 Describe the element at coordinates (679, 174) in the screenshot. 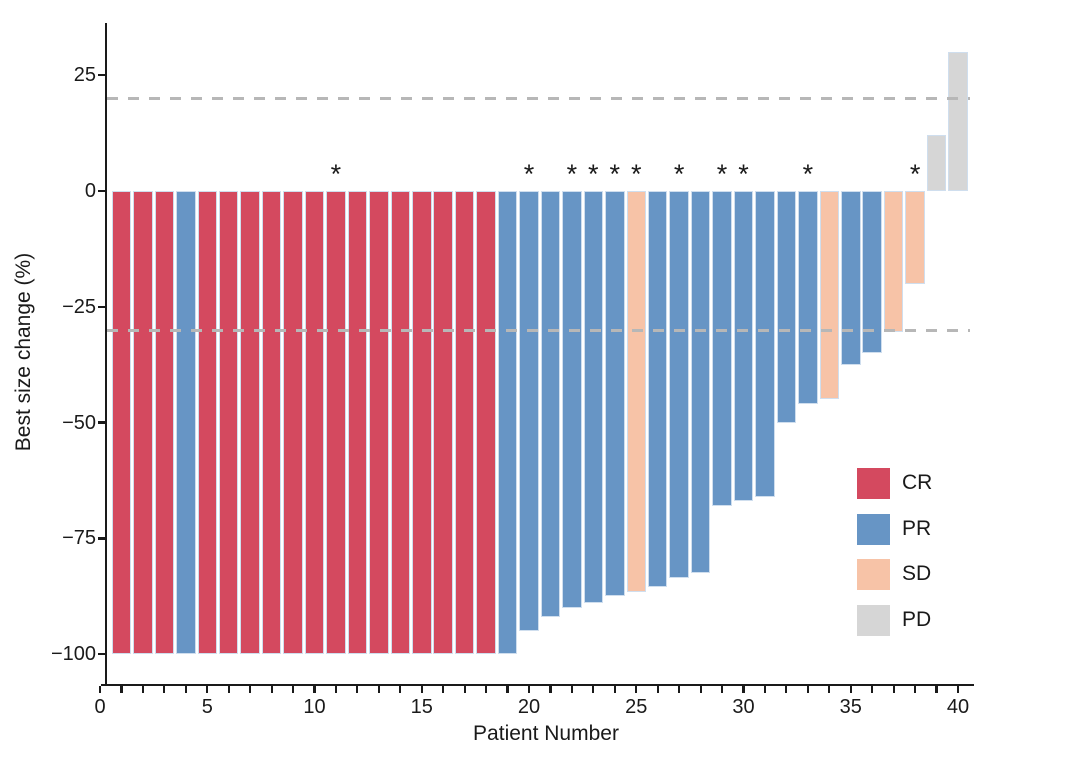

I see `asterisk-patient-27: *` at that location.